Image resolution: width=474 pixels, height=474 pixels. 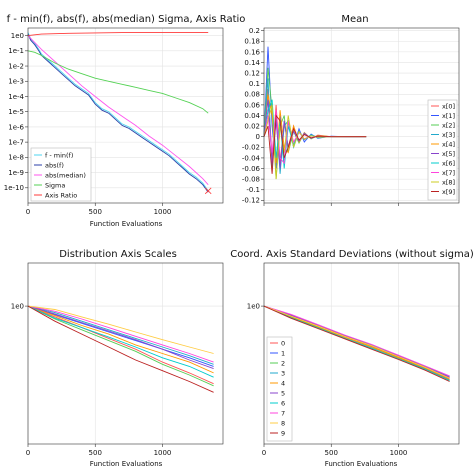 I want to click on y-tick-label: -0.08, so click(x=251, y=180).